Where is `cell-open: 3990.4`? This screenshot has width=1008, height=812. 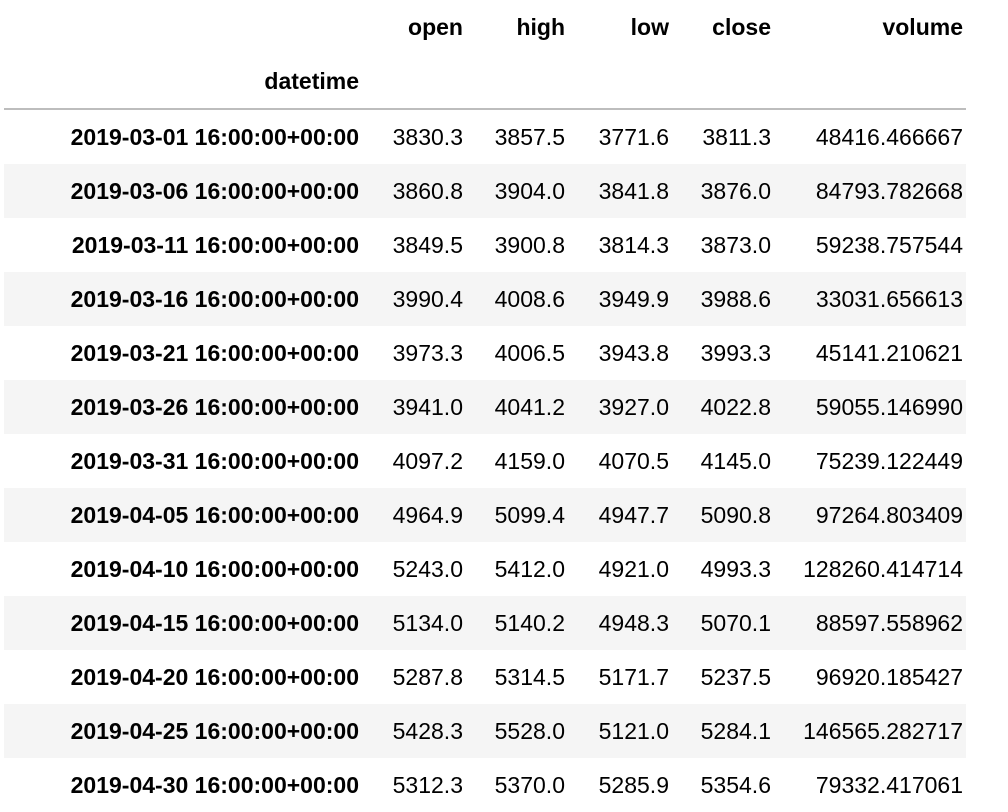 cell-open: 3990.4 is located at coordinates (427, 299).